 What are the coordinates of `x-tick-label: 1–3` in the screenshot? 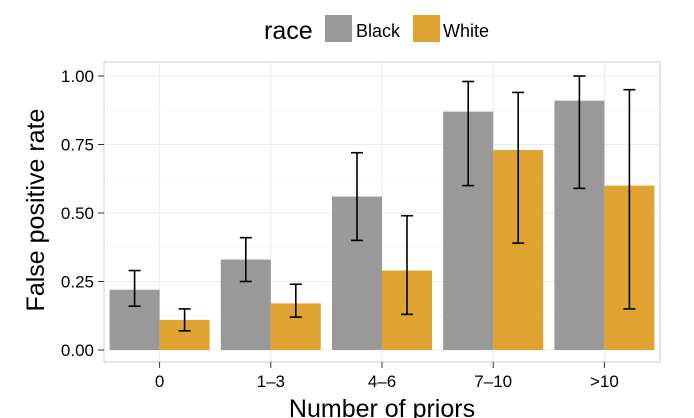 It's located at (271, 381).